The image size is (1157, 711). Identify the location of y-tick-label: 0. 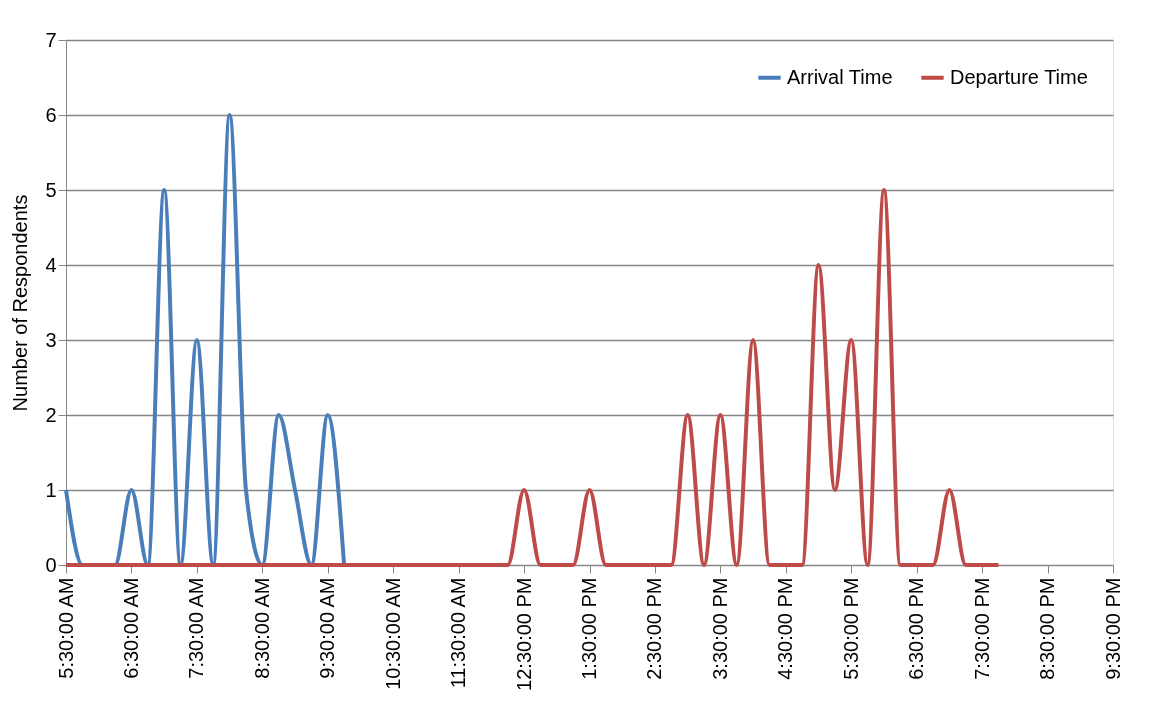
(51, 564).